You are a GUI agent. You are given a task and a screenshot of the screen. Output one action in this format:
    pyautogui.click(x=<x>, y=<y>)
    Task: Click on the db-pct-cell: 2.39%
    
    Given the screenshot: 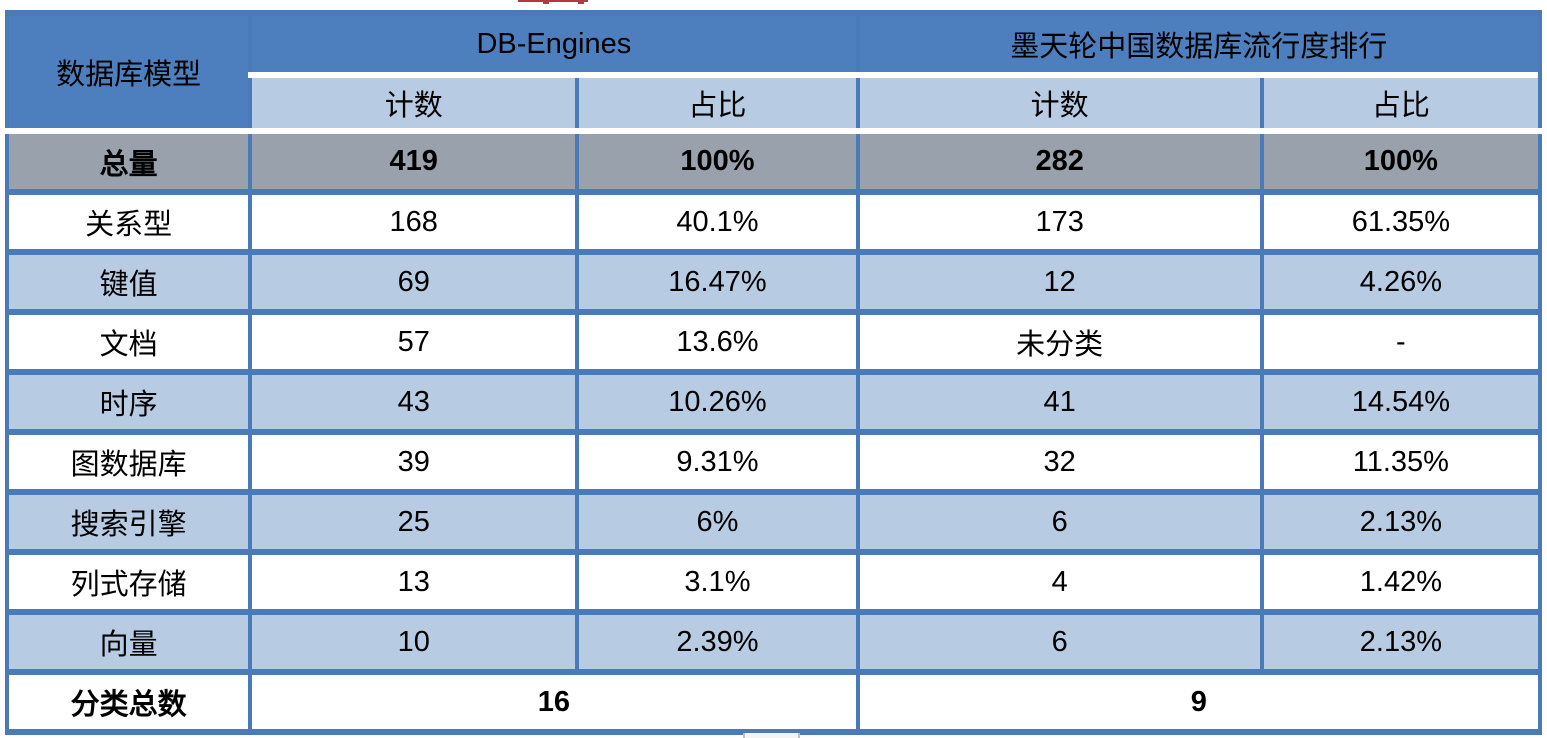 What is the action you would take?
    pyautogui.click(x=717, y=642)
    